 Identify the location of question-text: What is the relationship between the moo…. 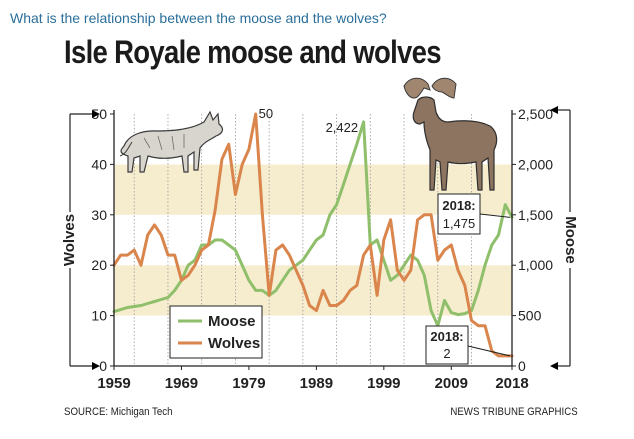
(198, 18).